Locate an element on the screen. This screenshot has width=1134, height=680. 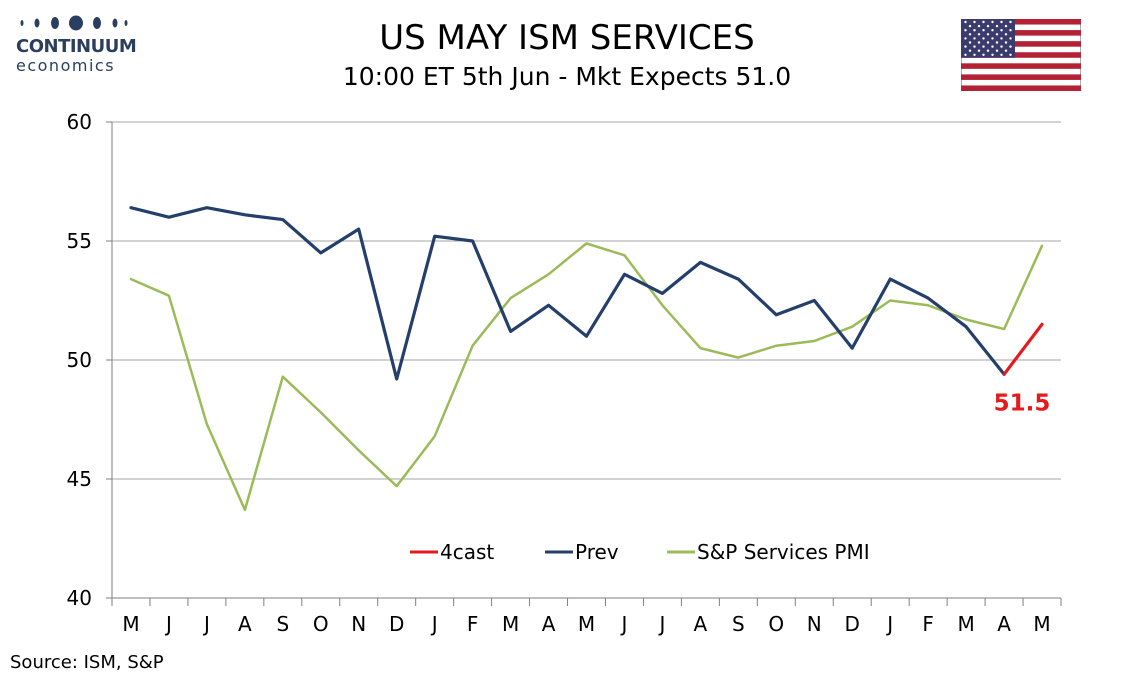
y-tick-label: 45 is located at coordinates (79, 479).